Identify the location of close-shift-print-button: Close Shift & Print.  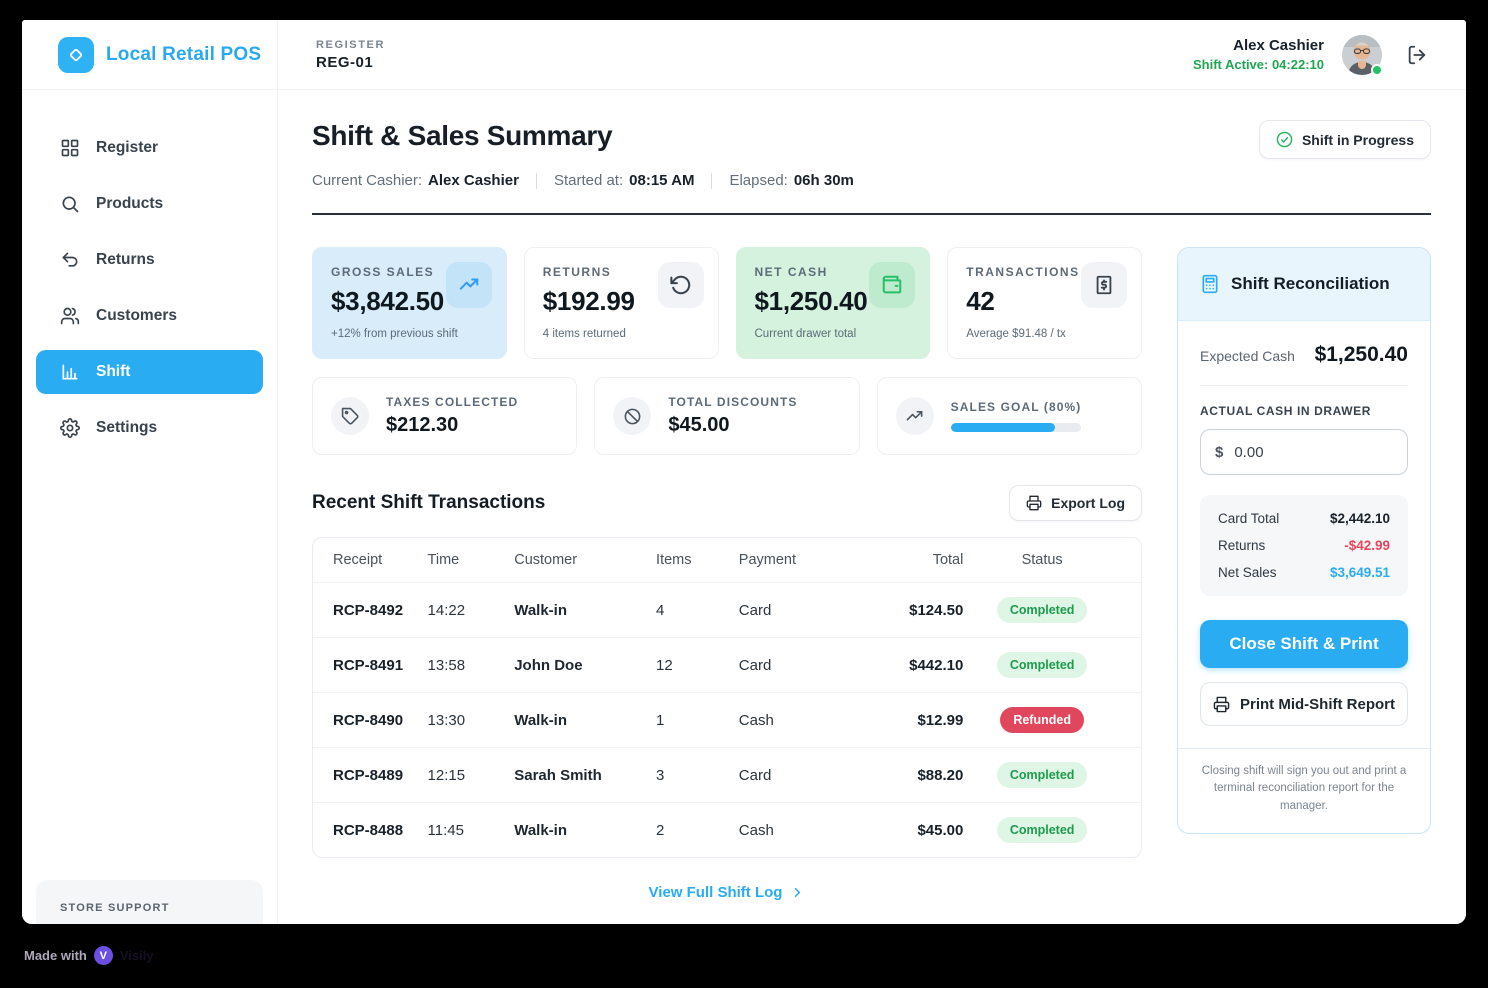
(1304, 644).